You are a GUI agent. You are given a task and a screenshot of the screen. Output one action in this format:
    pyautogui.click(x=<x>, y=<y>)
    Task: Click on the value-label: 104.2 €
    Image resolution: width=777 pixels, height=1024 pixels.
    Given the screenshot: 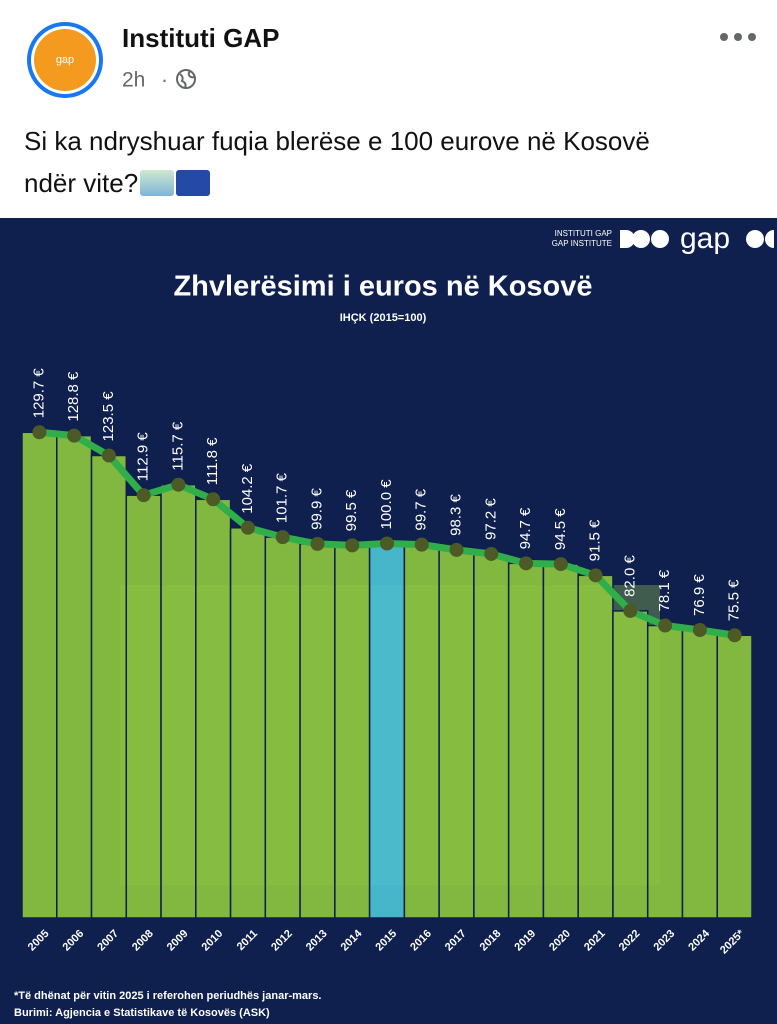 What is the action you would take?
    pyautogui.click(x=247, y=488)
    